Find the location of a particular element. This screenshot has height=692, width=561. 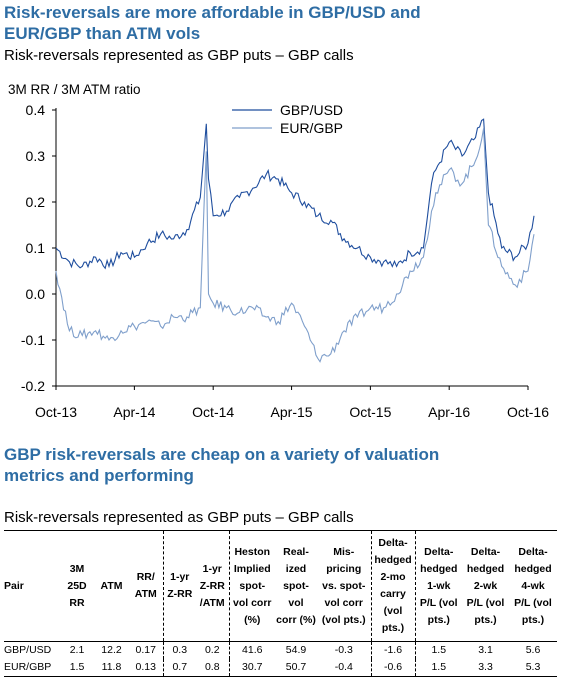

y-tick-label: 0.2 is located at coordinates (36, 202).